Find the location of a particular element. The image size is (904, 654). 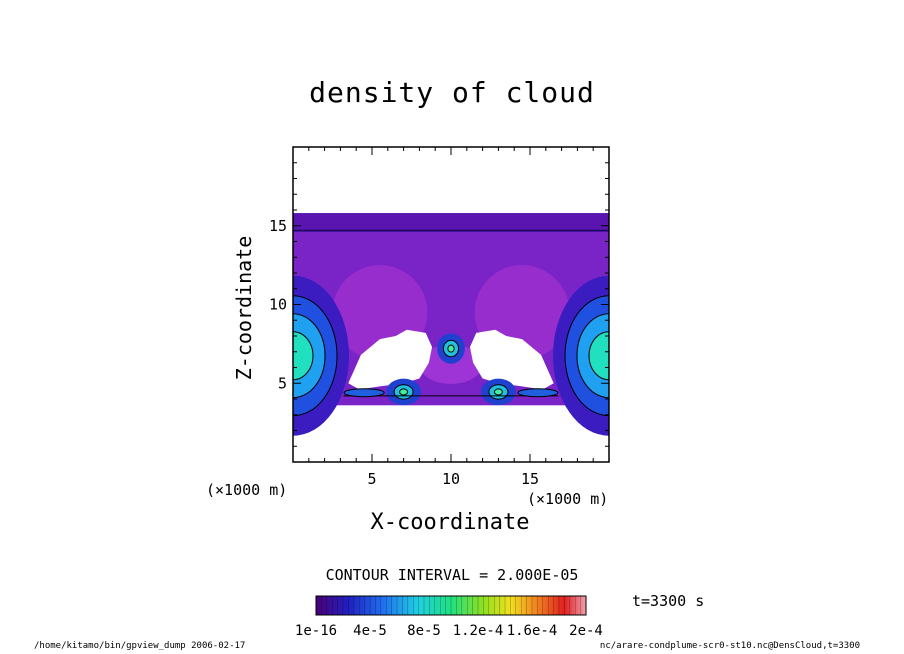

x-axis-unit: (×1000 m) is located at coordinates (568, 499).